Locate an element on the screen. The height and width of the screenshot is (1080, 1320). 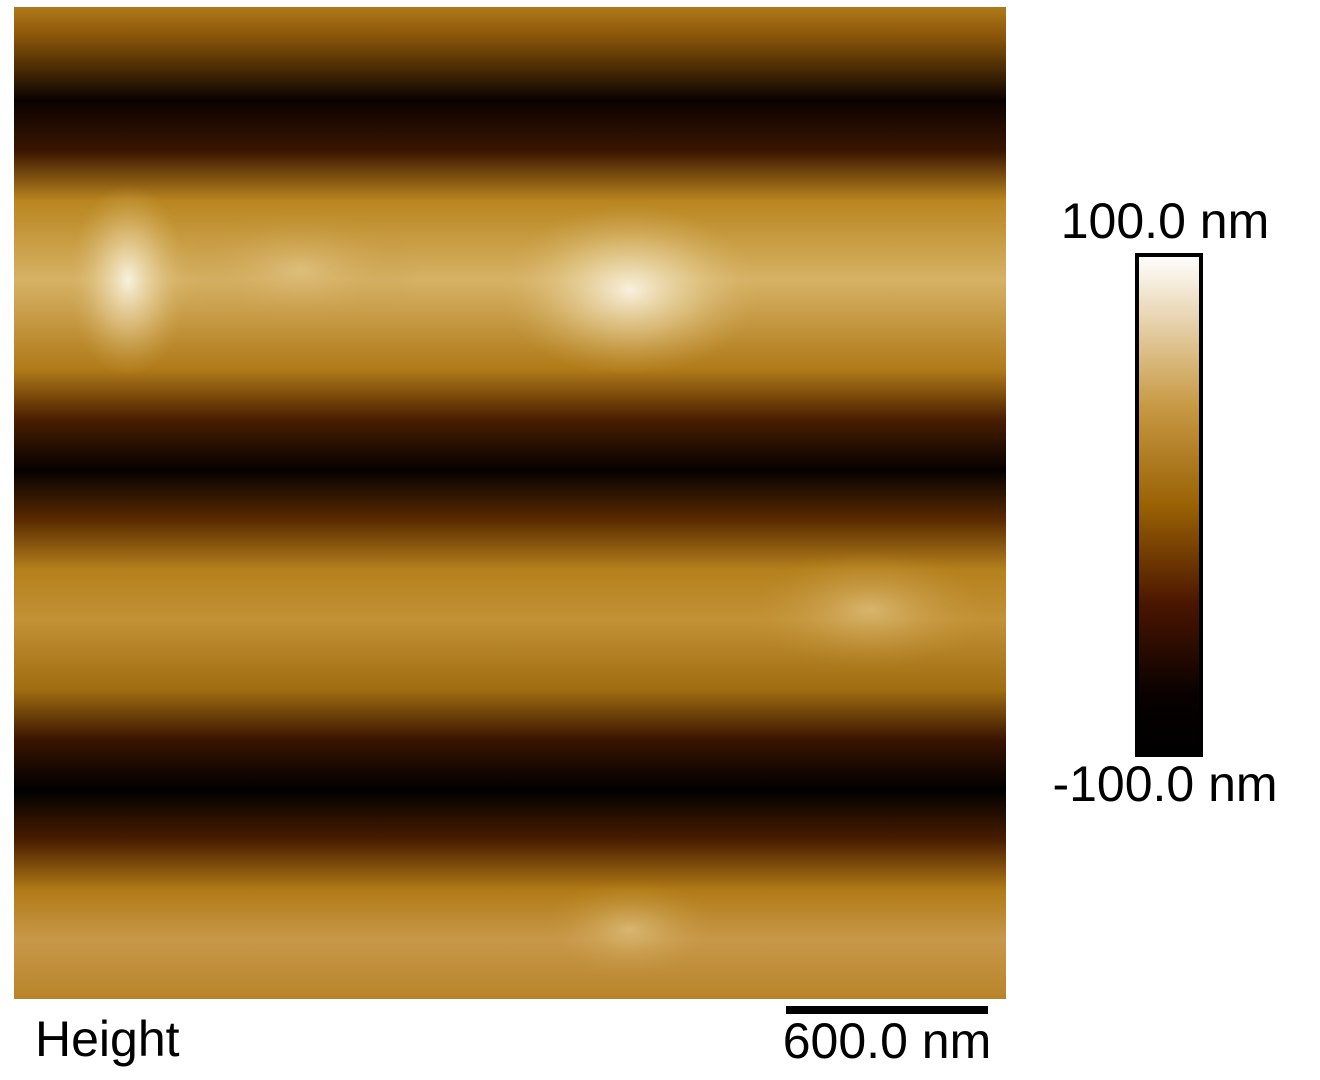
colorbar-max: 100.0 nm is located at coordinates (1165, 221).